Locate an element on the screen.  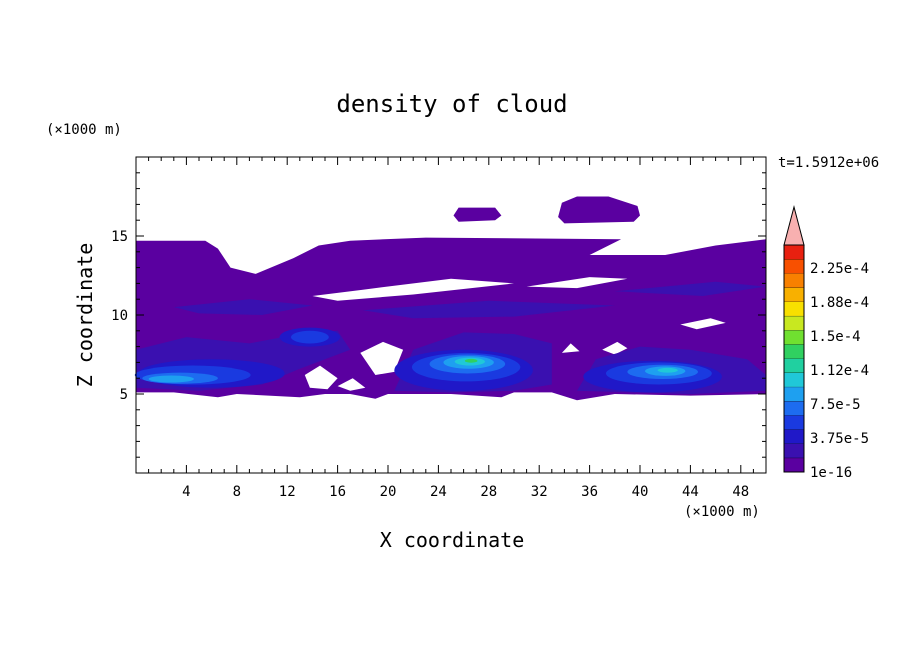
x-tick-label: 20 is located at coordinates (388, 492).